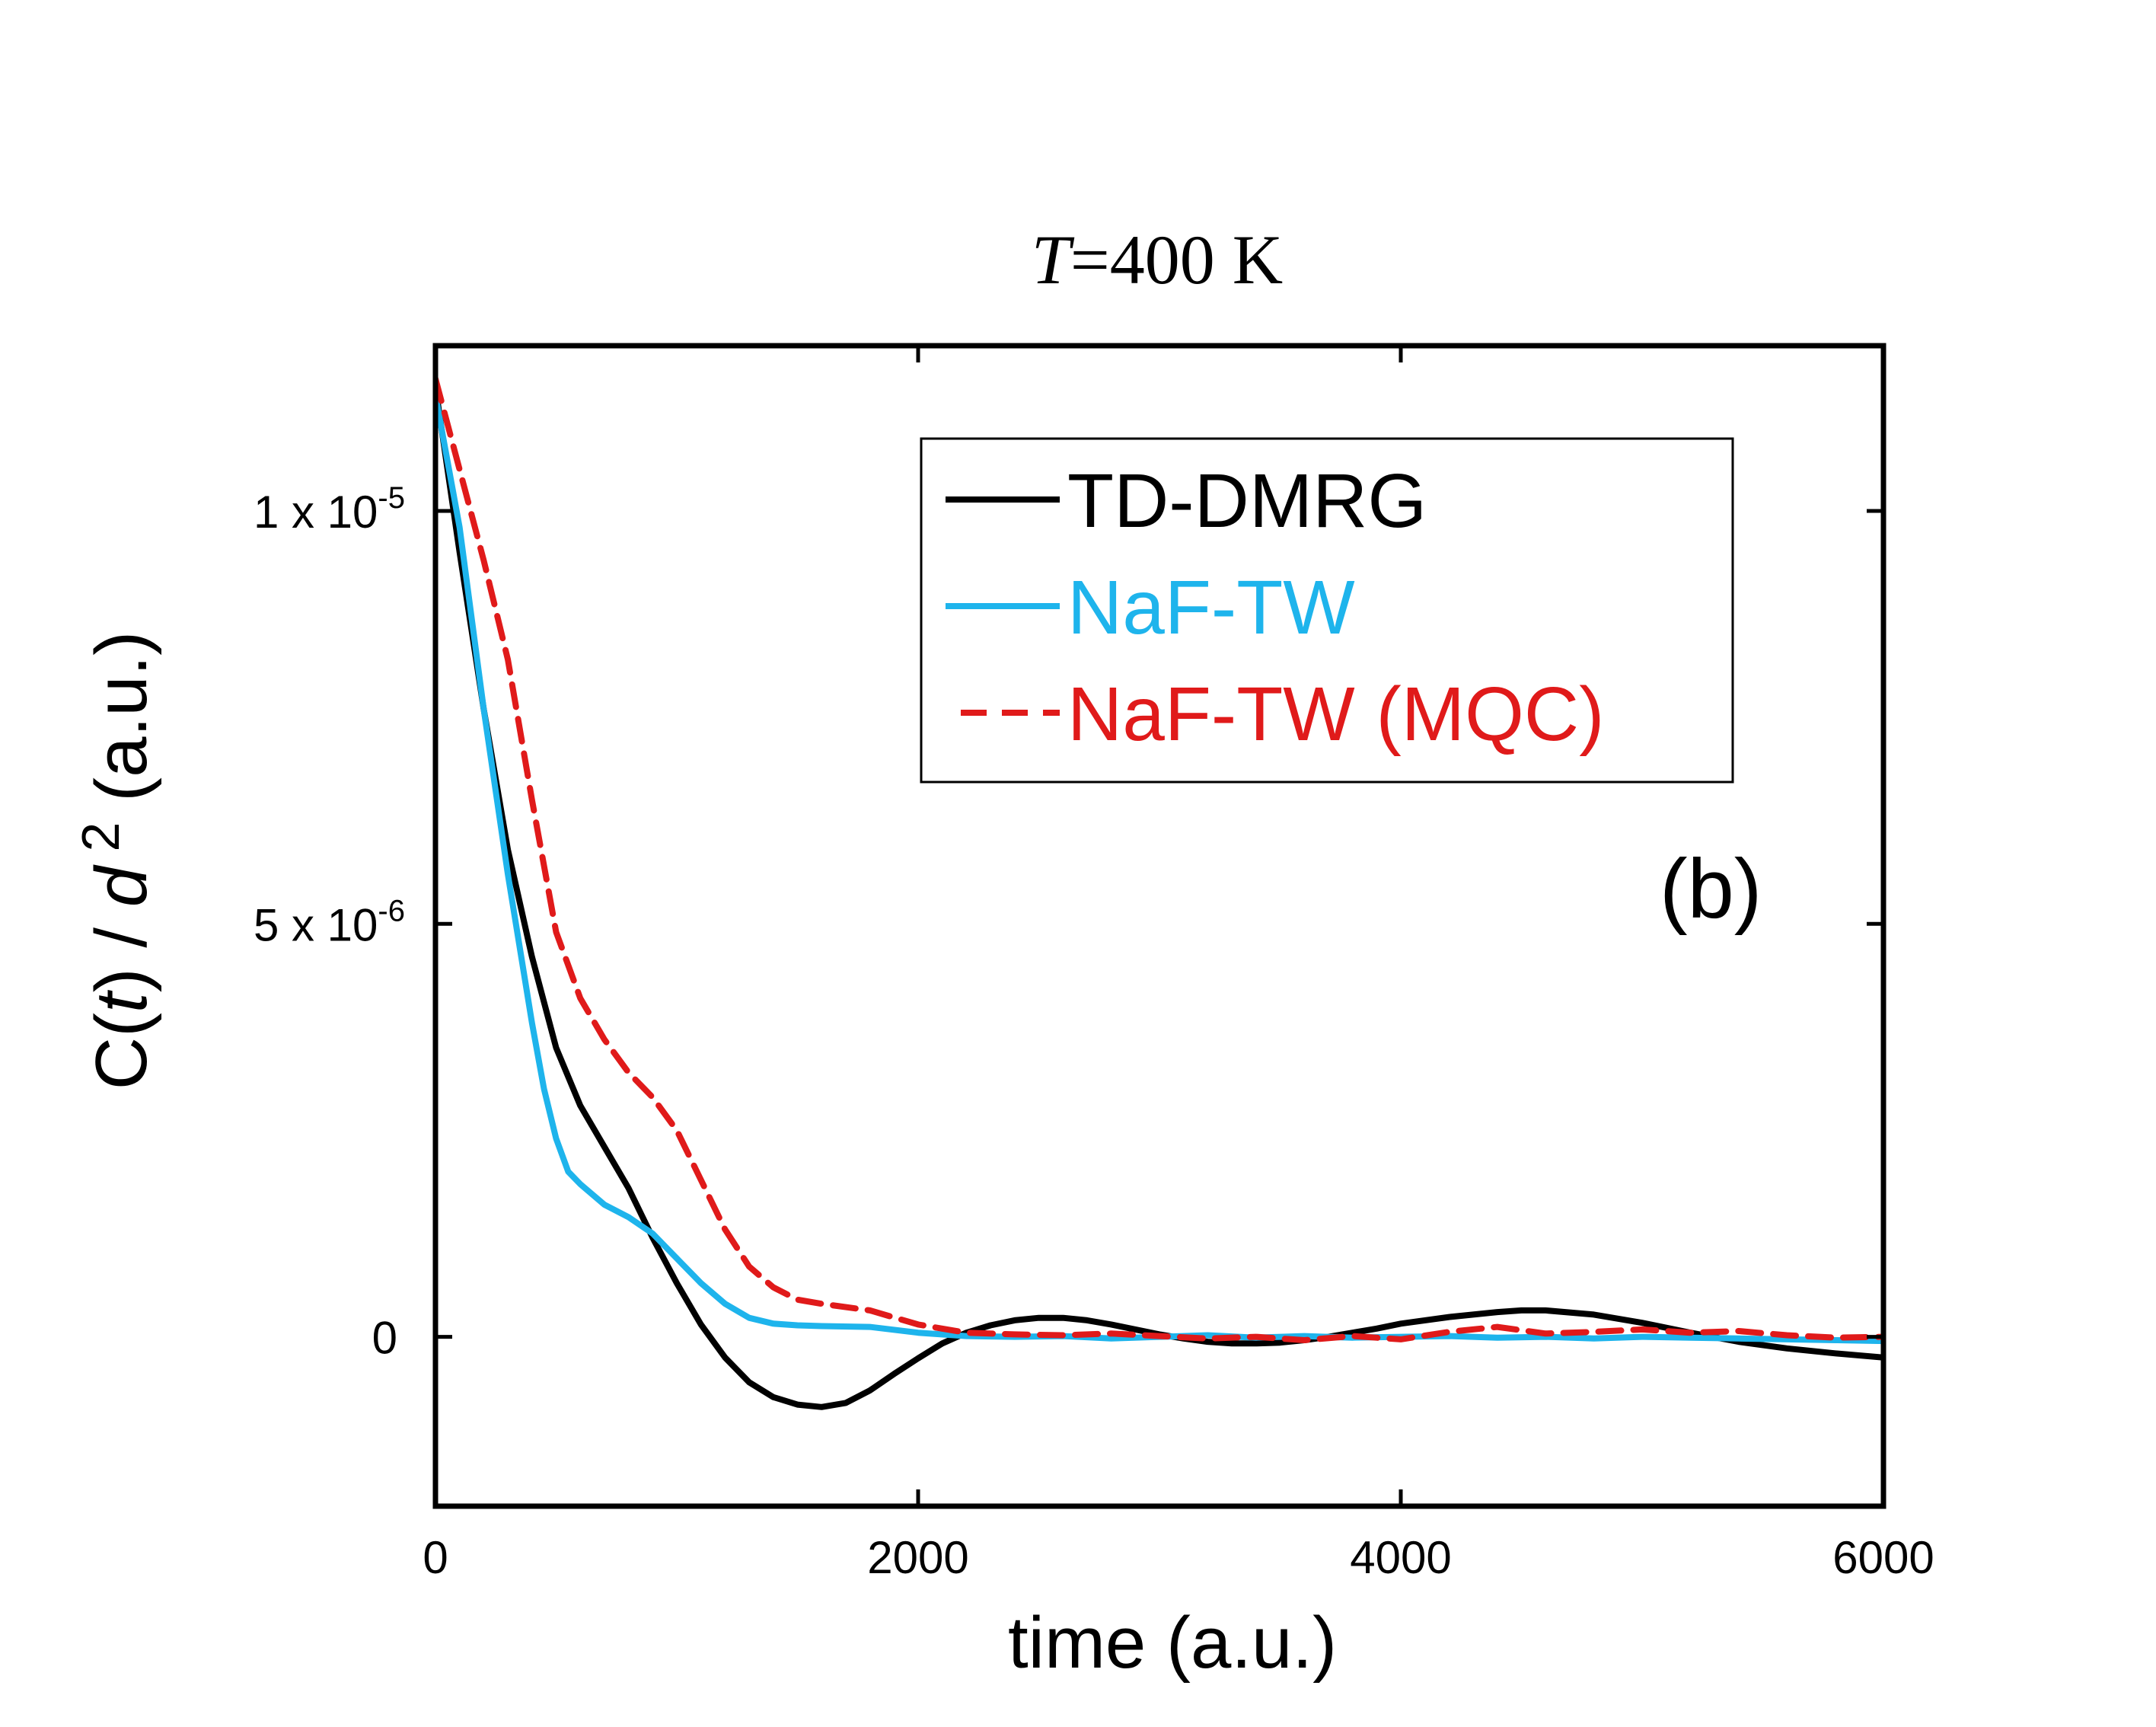  Describe the element at coordinates (1176, 259) in the screenshot. I see `chart-title-value: =400 K` at that location.